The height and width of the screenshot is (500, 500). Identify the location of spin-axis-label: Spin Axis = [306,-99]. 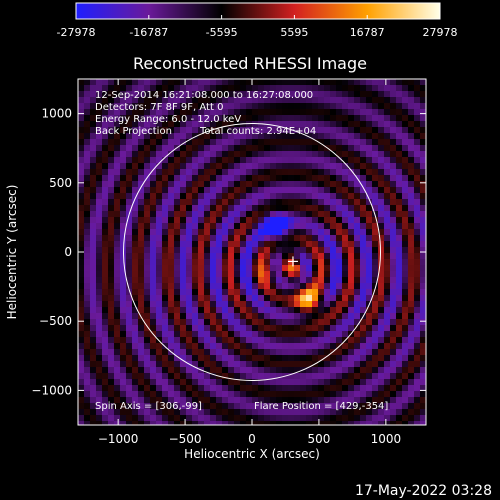
(148, 406).